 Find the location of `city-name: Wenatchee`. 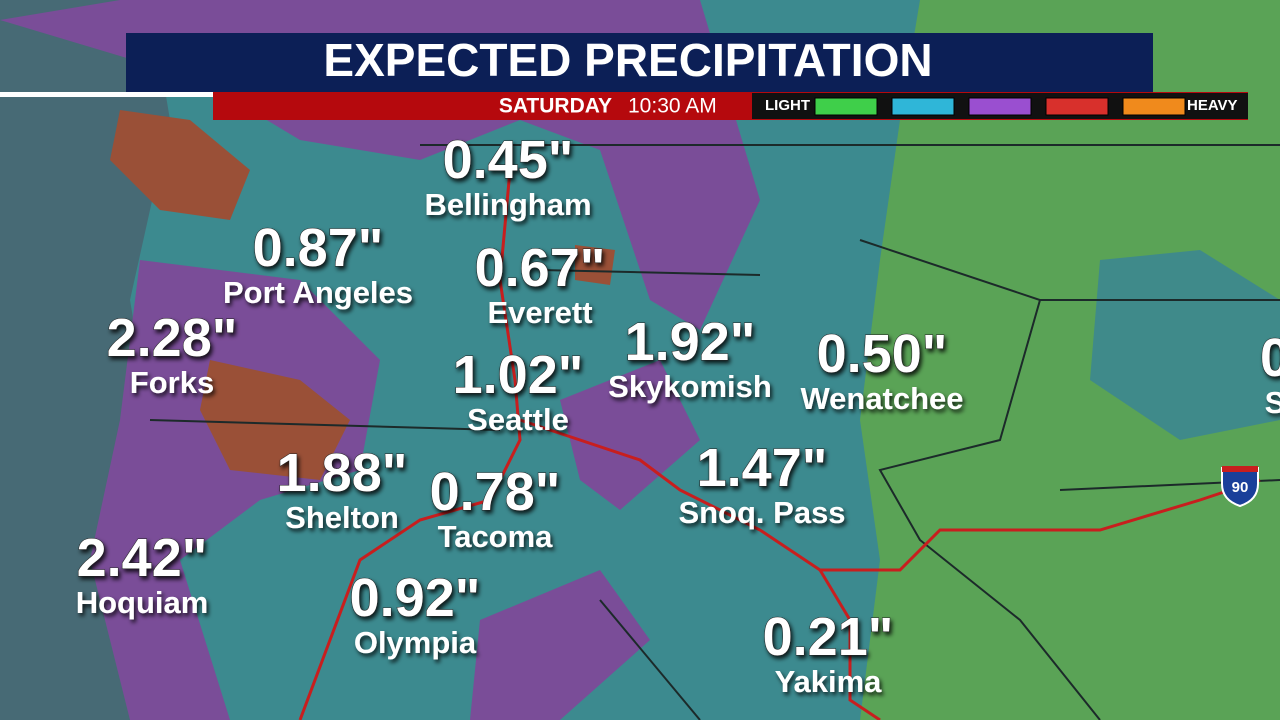

city-name: Wenatchee is located at coordinates (881, 398).